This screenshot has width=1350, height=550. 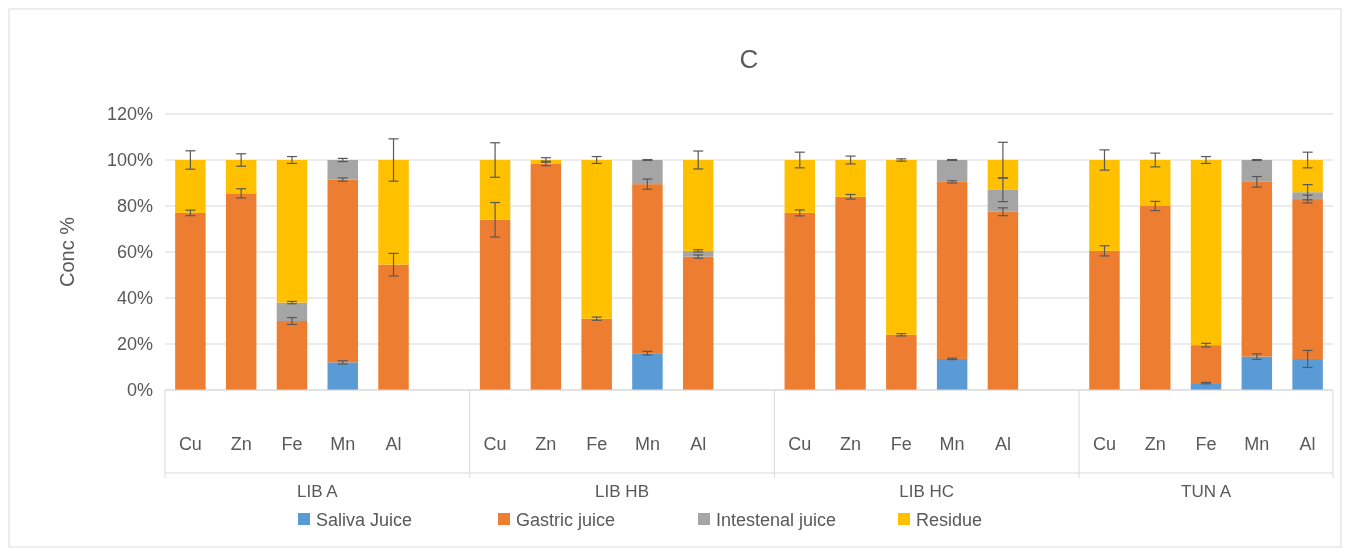 What do you see at coordinates (927, 491) in the screenshot?
I see `text: LIB HC` at bounding box center [927, 491].